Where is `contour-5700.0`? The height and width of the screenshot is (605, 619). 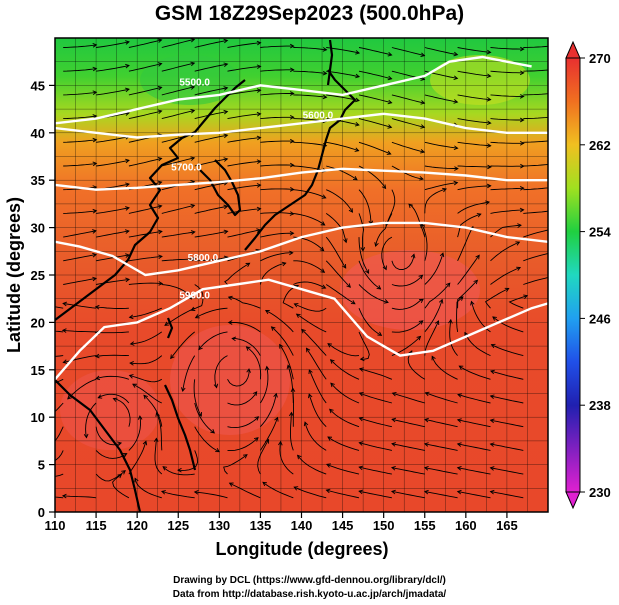 contour-5700.0 is located at coordinates (301, 179).